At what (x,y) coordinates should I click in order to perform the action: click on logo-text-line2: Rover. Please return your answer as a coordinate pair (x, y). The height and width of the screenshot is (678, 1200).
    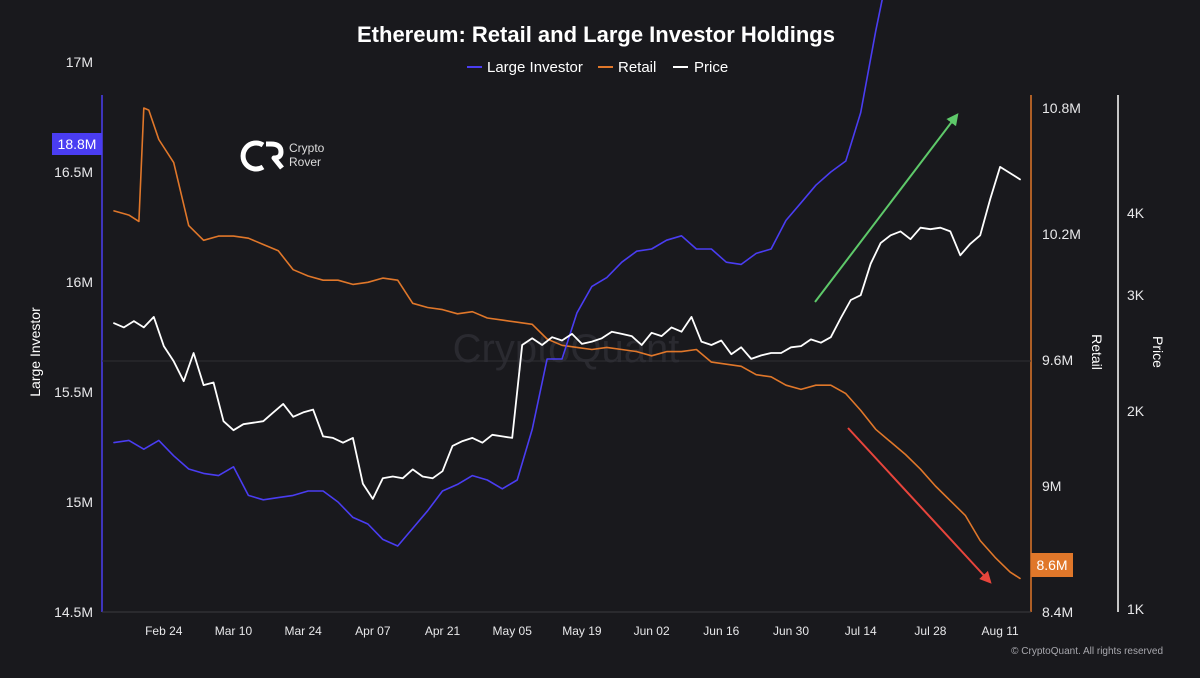
    Looking at the image, I should click on (305, 162).